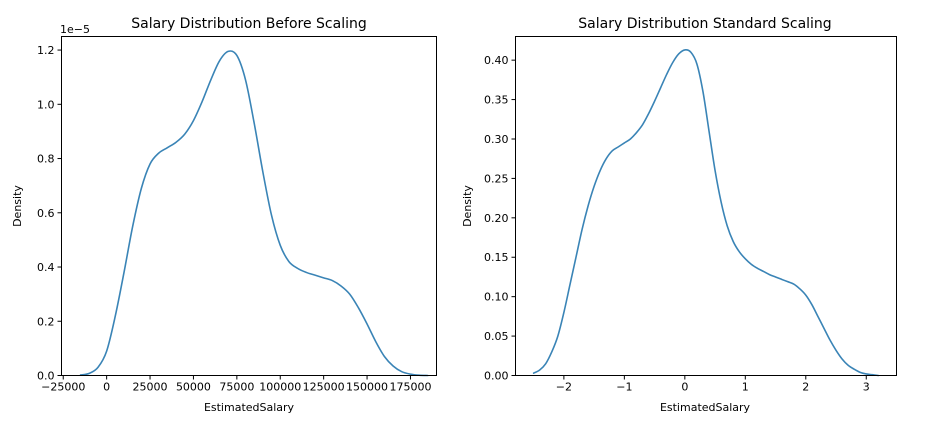  Describe the element at coordinates (410, 387) in the screenshot. I see `x-tick-label: 175000` at that location.